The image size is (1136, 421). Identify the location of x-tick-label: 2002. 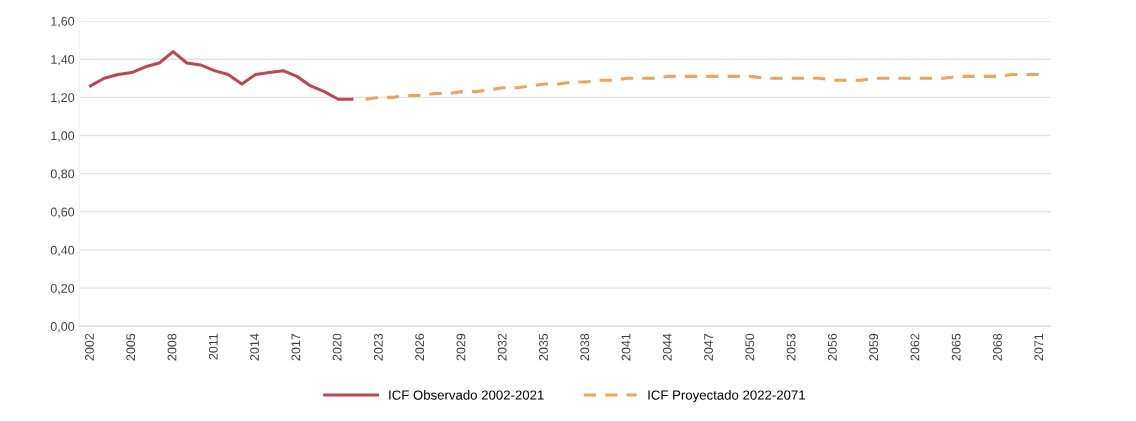
(89, 347).